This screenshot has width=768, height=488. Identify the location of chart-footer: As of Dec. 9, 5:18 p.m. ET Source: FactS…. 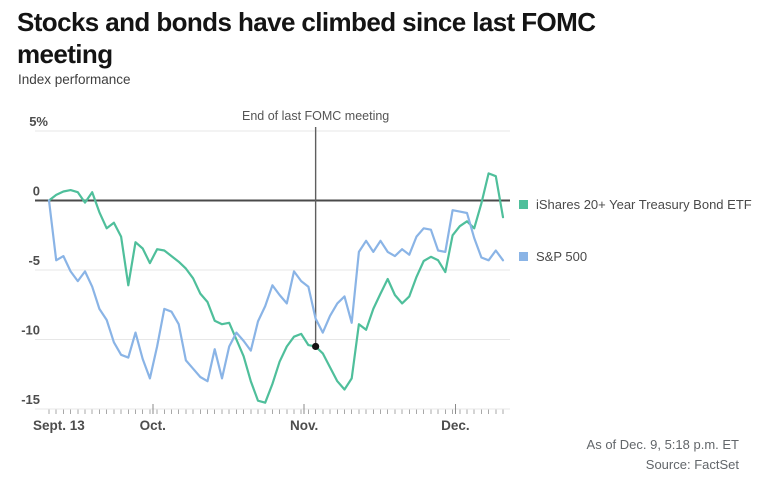
(663, 455).